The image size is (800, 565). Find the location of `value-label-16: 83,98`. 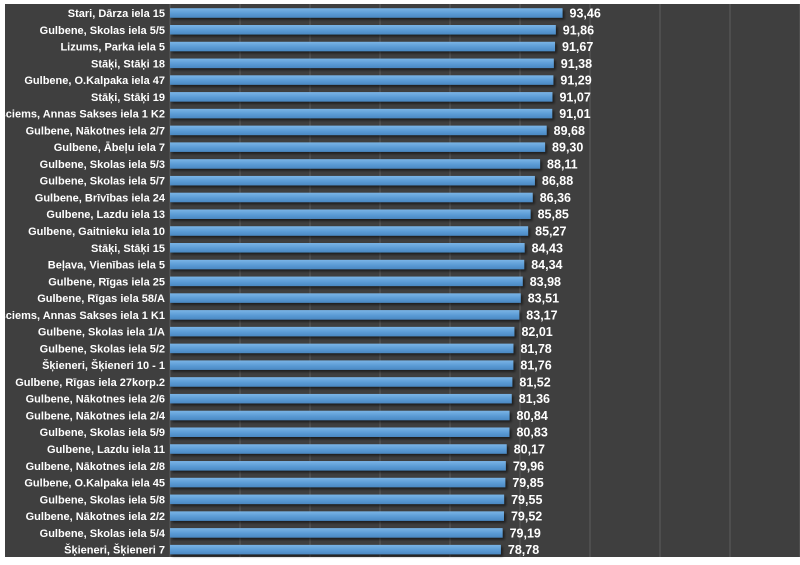

value-label-16: 83,98 is located at coordinates (545, 282).